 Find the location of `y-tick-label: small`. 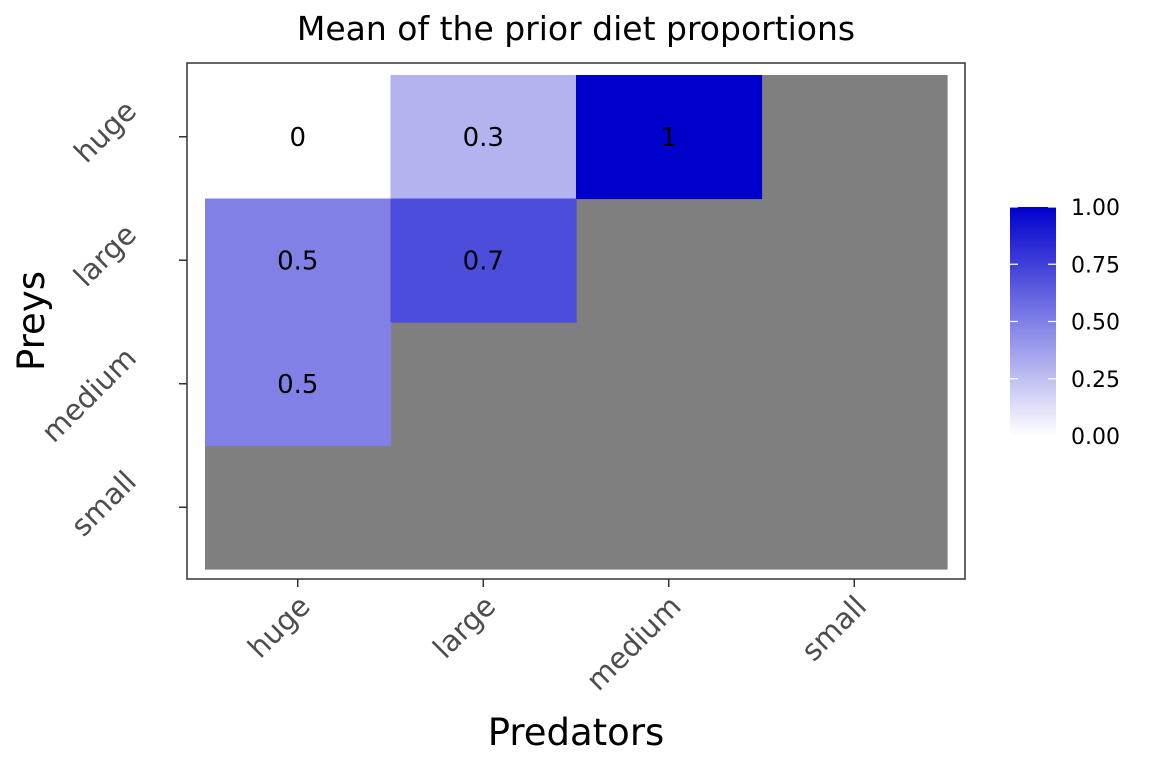

y-tick-label: small is located at coordinates (103, 503).